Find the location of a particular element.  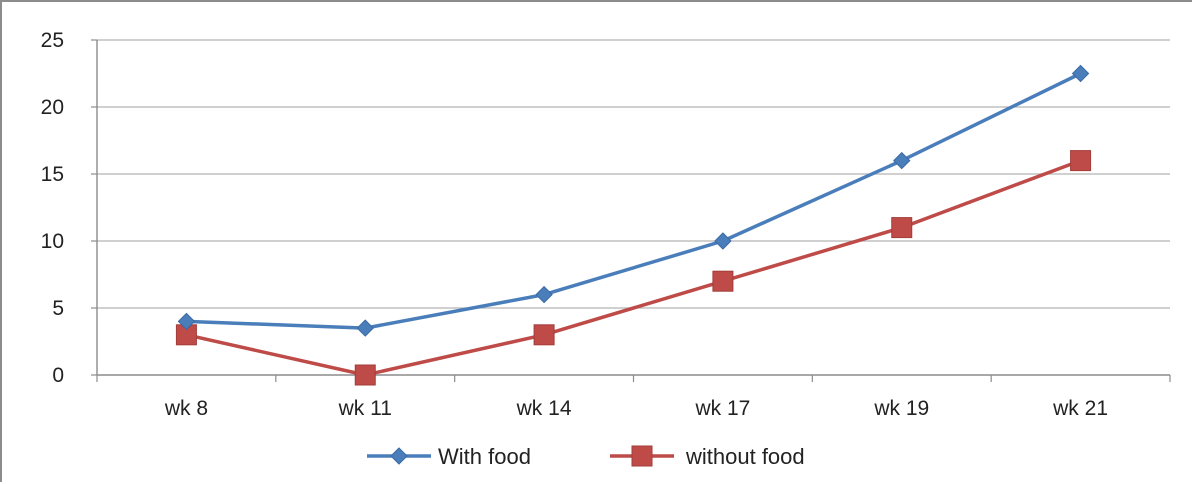

y-tick-label: 25 is located at coordinates (52, 40).